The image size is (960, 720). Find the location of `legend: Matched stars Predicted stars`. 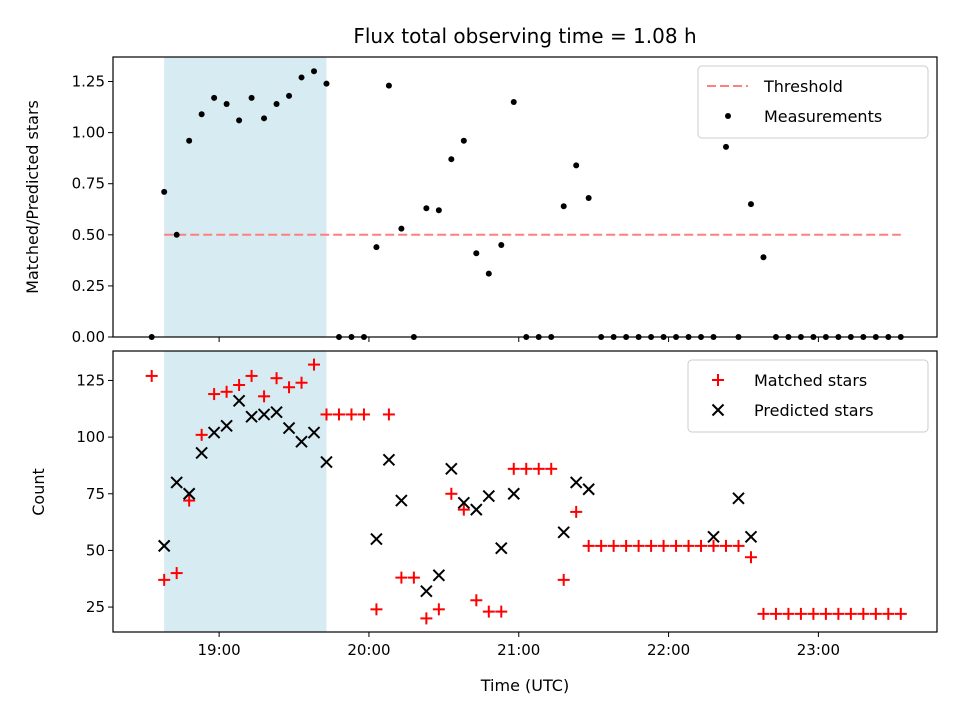

legend: Matched stars Predicted stars is located at coordinates (808, 396).